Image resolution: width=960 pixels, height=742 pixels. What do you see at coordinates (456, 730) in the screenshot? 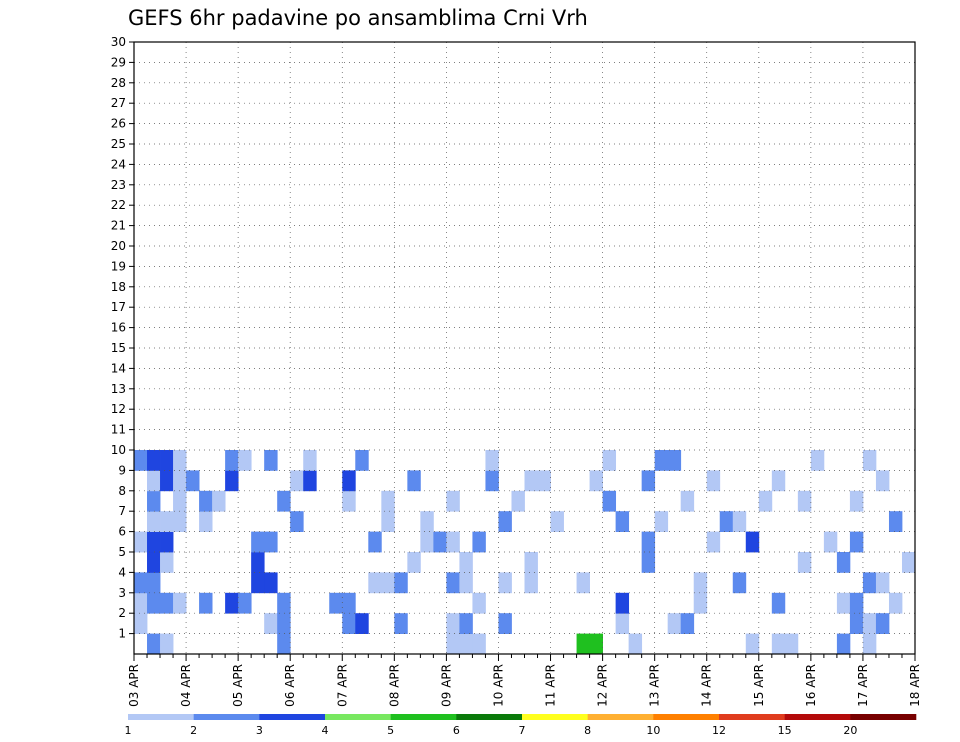
I see `legend-label: 6` at bounding box center [456, 730].